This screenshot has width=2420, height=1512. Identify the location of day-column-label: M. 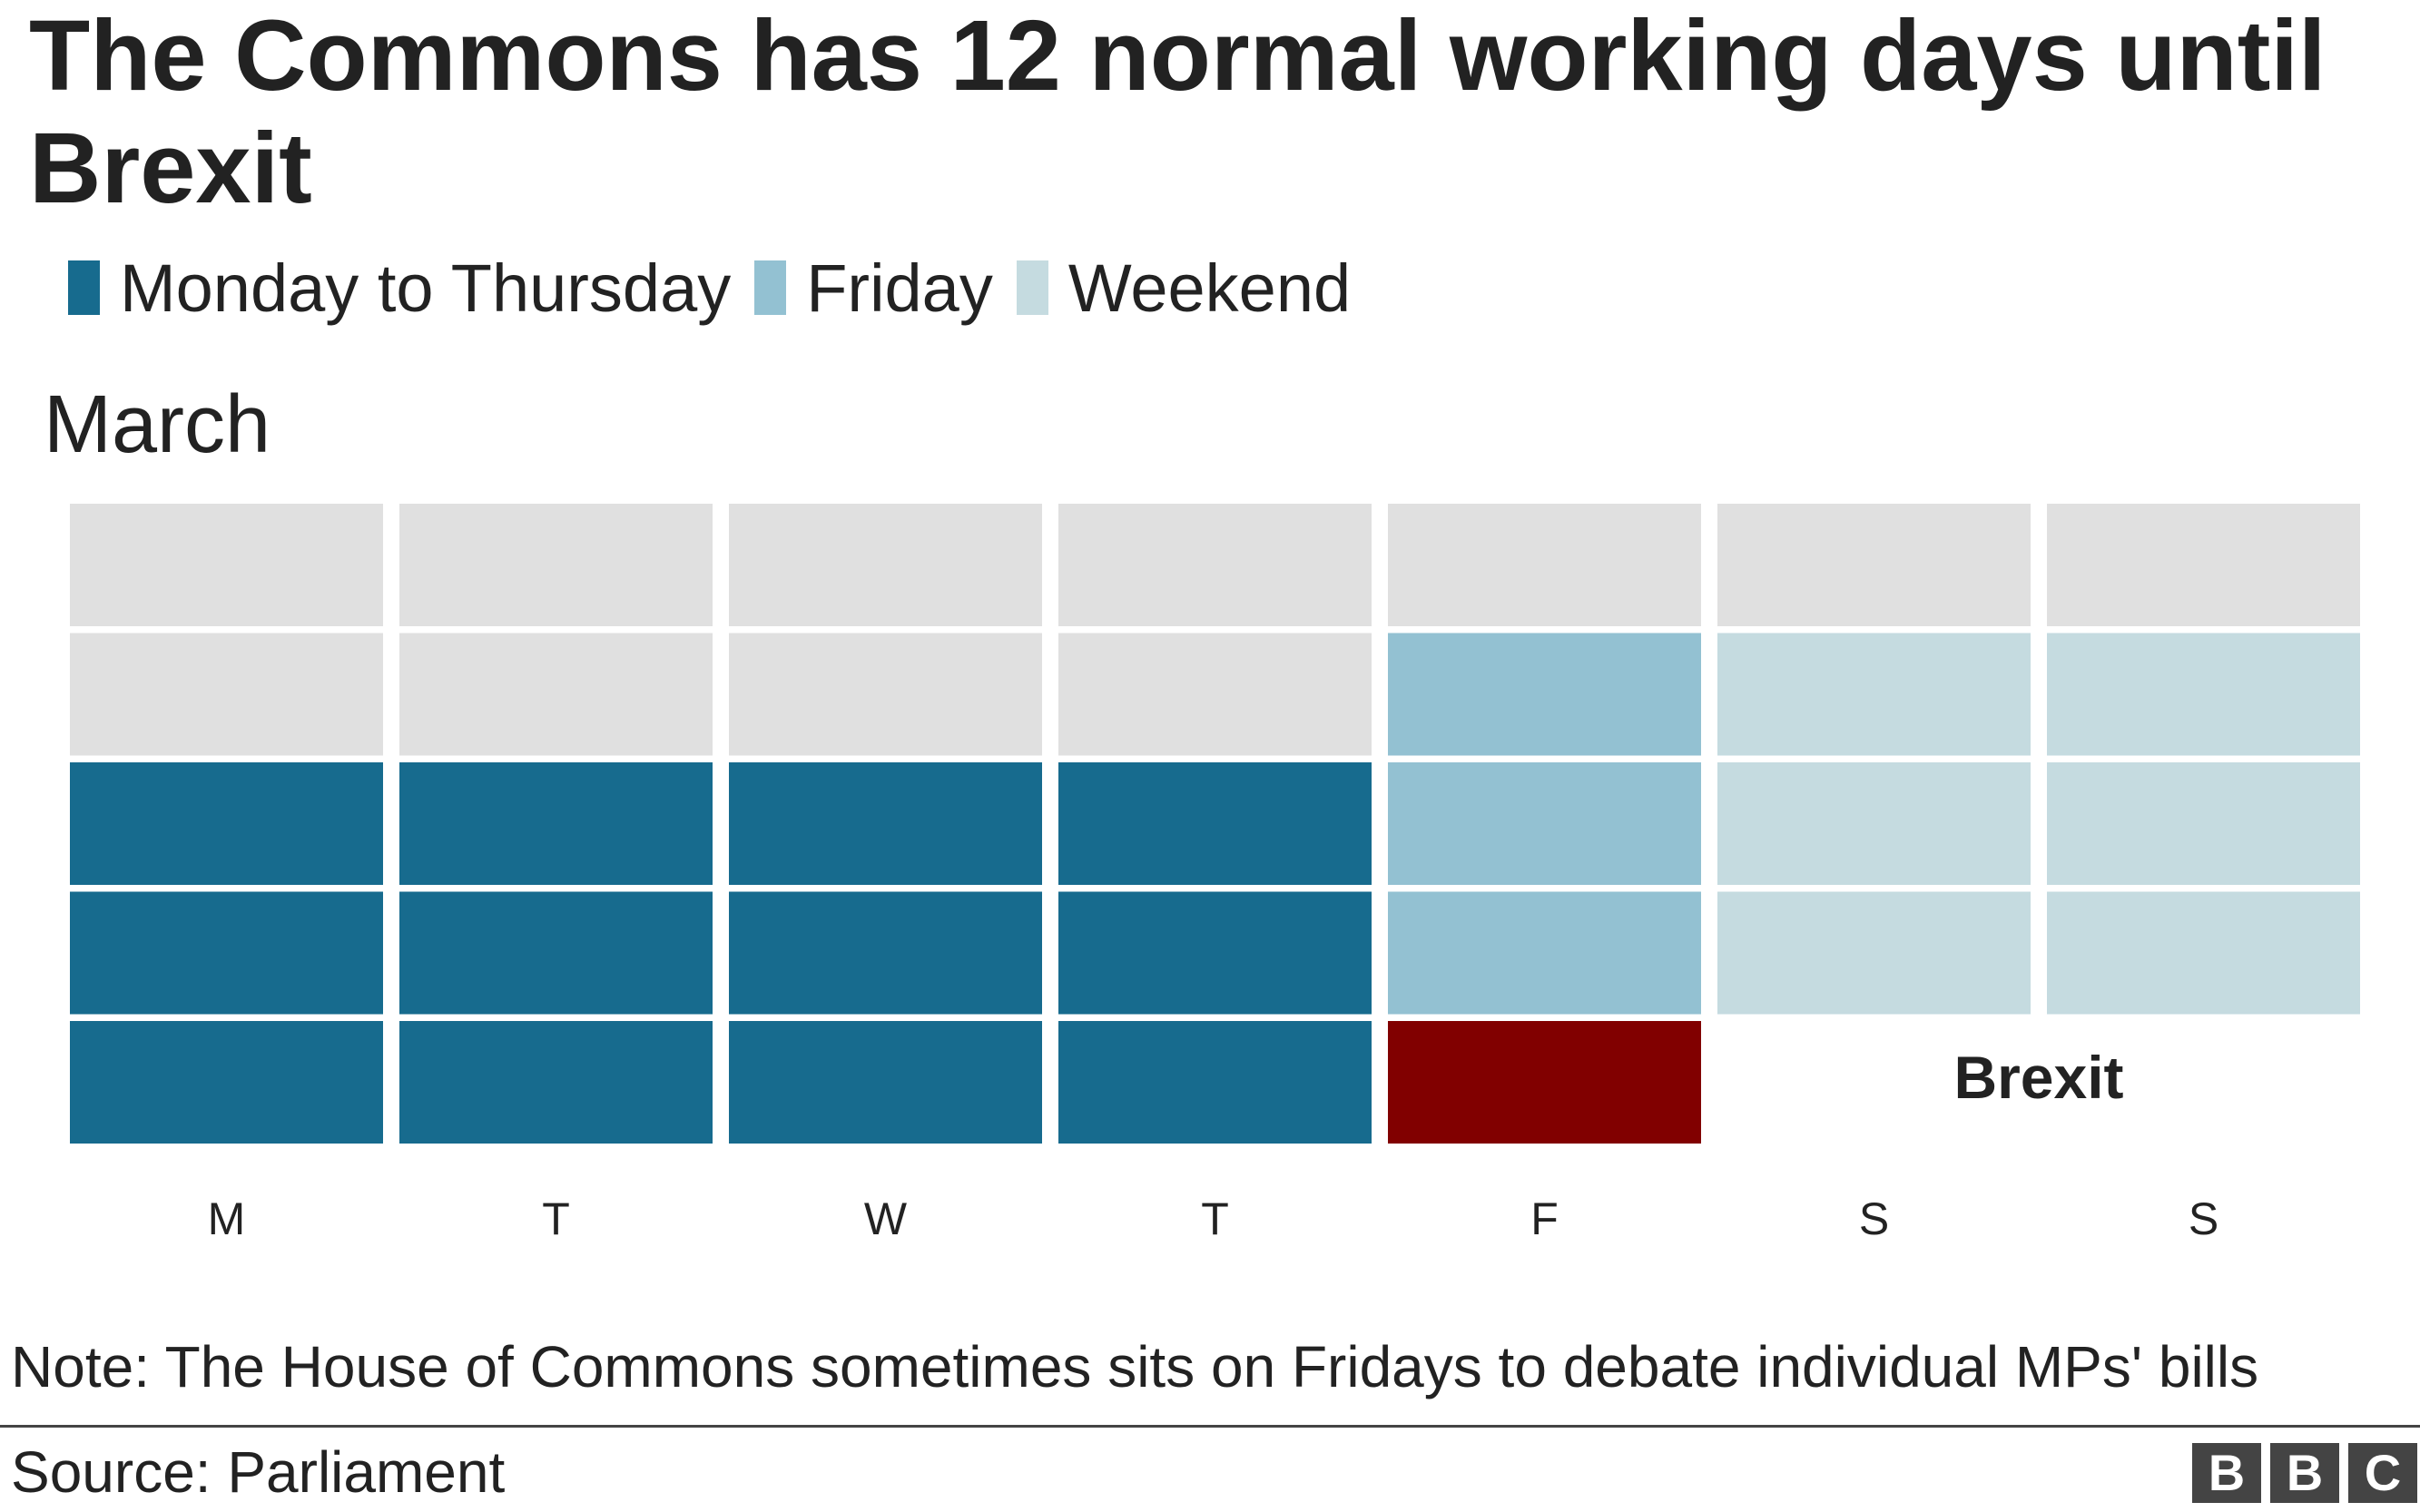
(227, 1218).